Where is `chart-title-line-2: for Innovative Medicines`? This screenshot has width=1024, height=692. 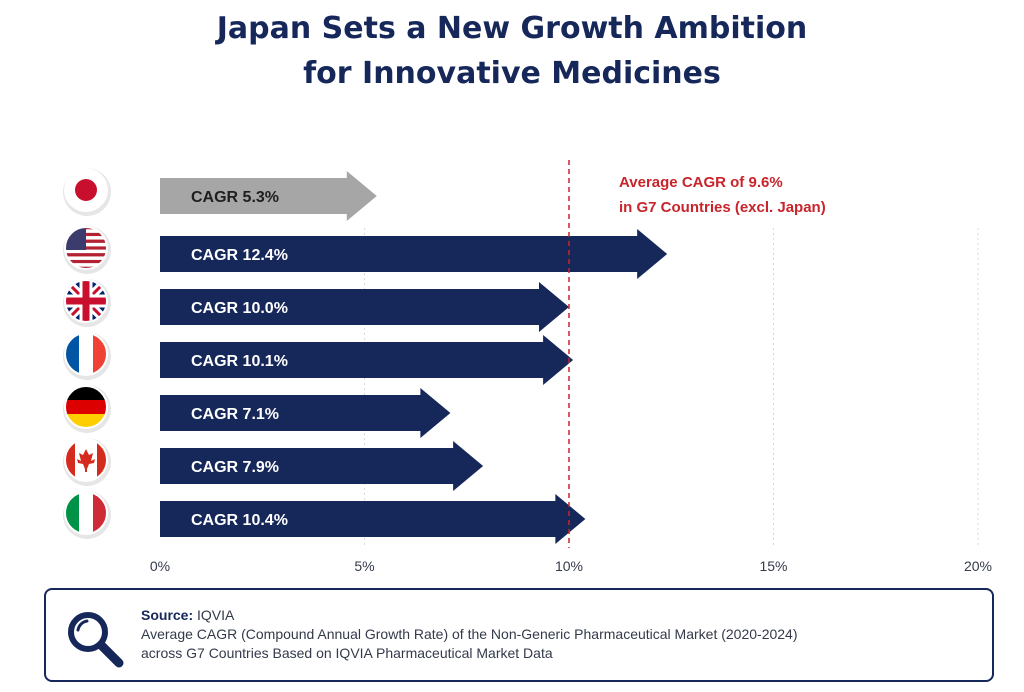
chart-title-line-2: for Innovative Medicines is located at coordinates (512, 73).